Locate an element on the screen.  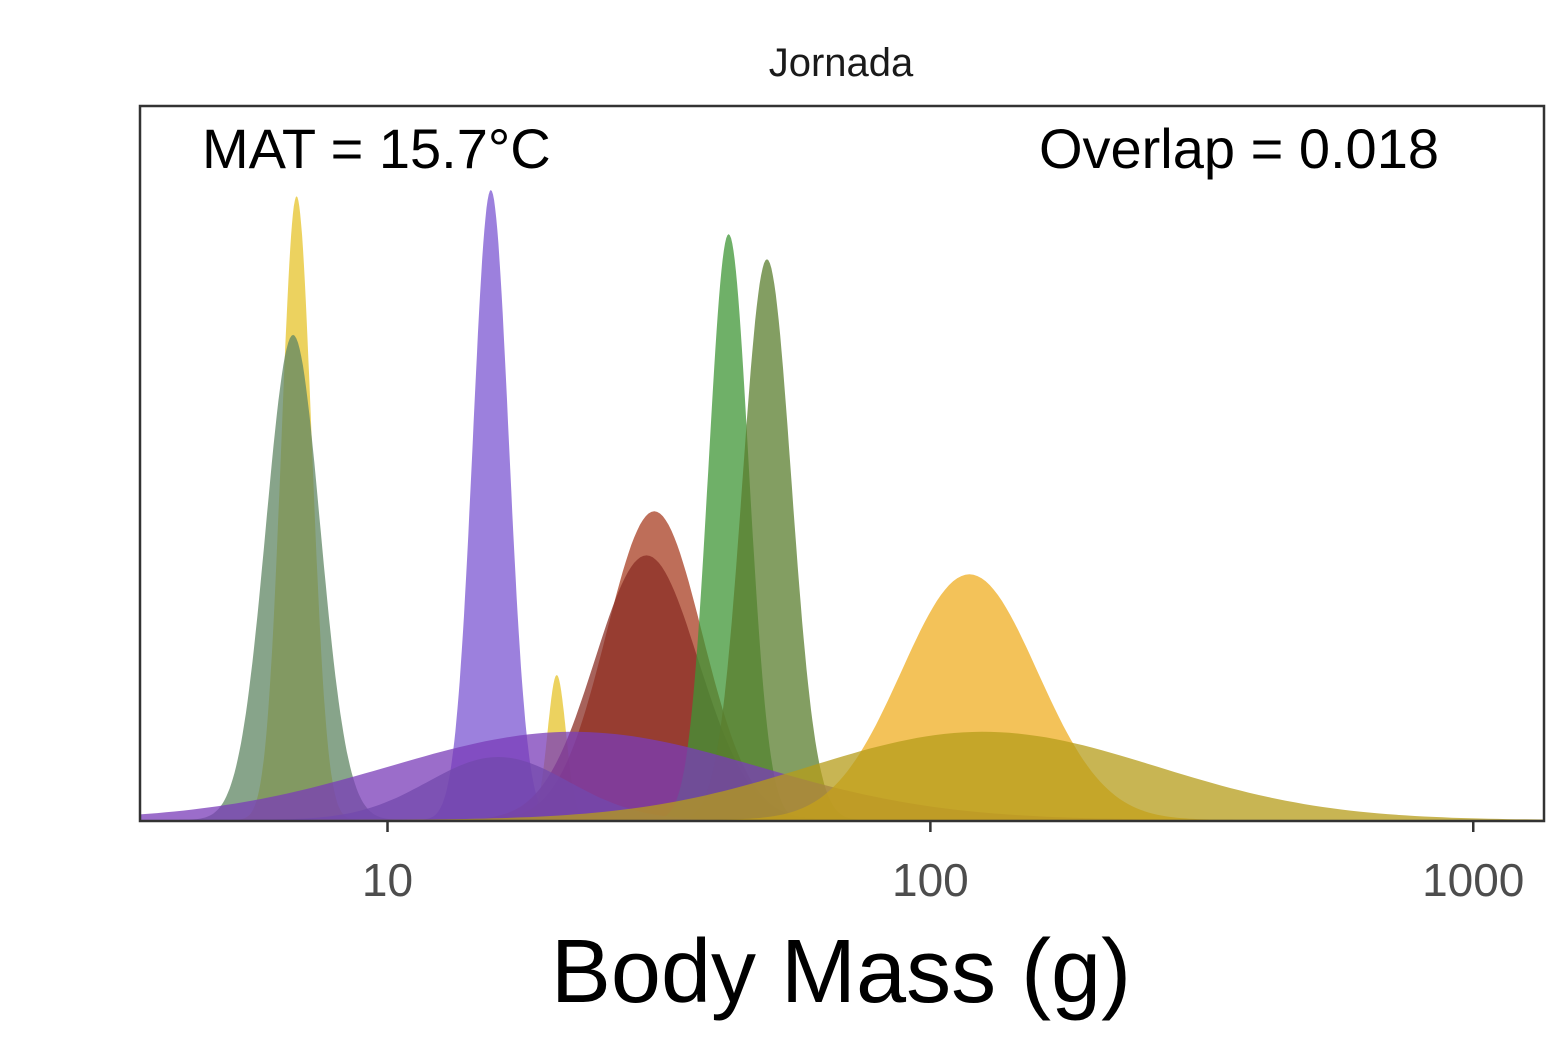
x-axis: 10 100 1000 is located at coordinates (943, 863).